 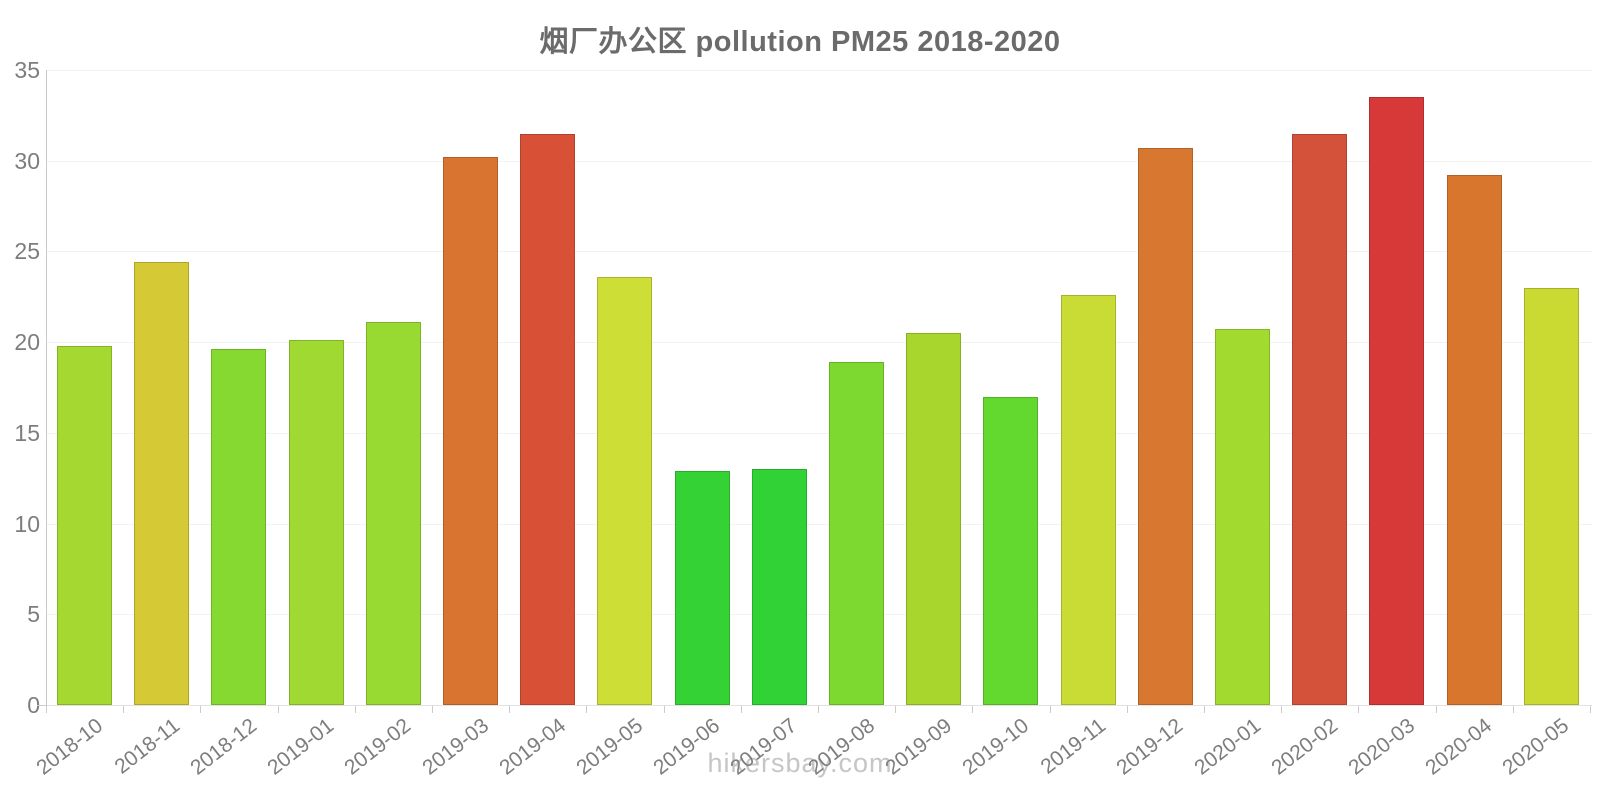 What do you see at coordinates (27, 342) in the screenshot?
I see `y-axis-tick-label: 20` at bounding box center [27, 342].